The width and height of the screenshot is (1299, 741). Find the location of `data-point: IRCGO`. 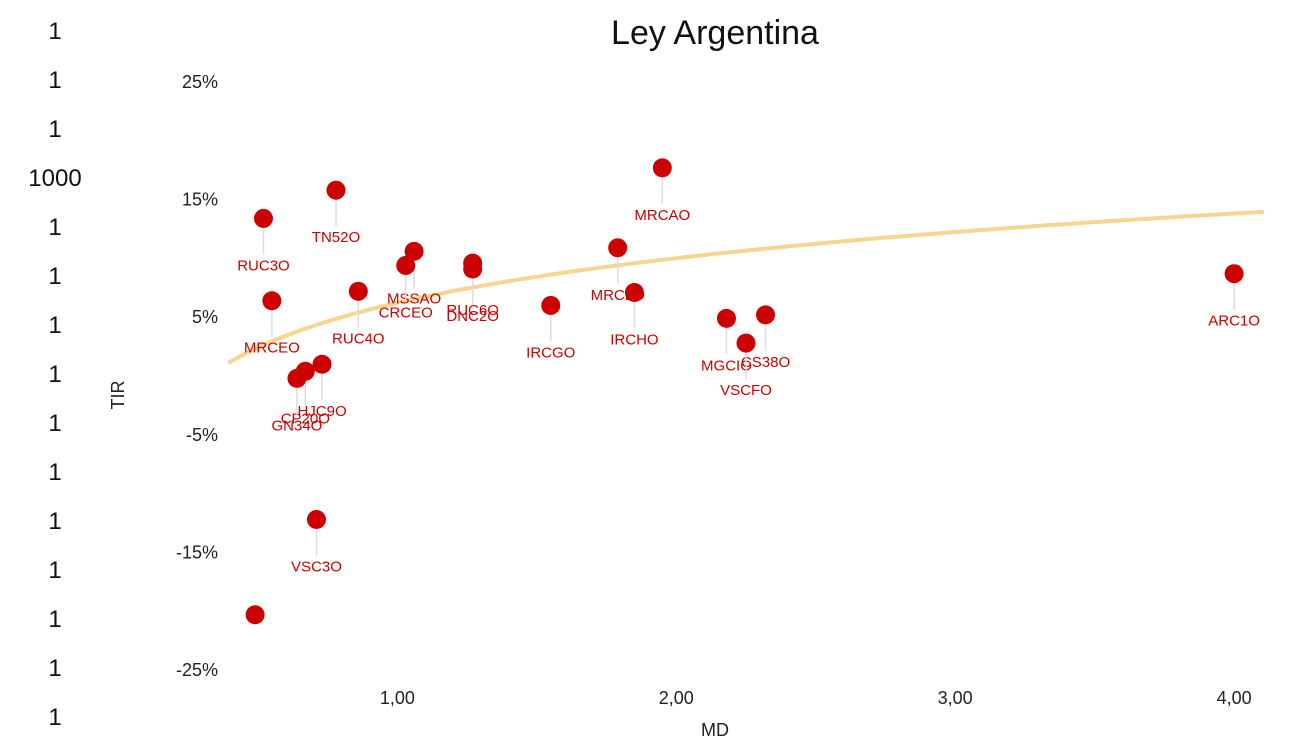

data-point: IRCGO is located at coordinates (550, 328).